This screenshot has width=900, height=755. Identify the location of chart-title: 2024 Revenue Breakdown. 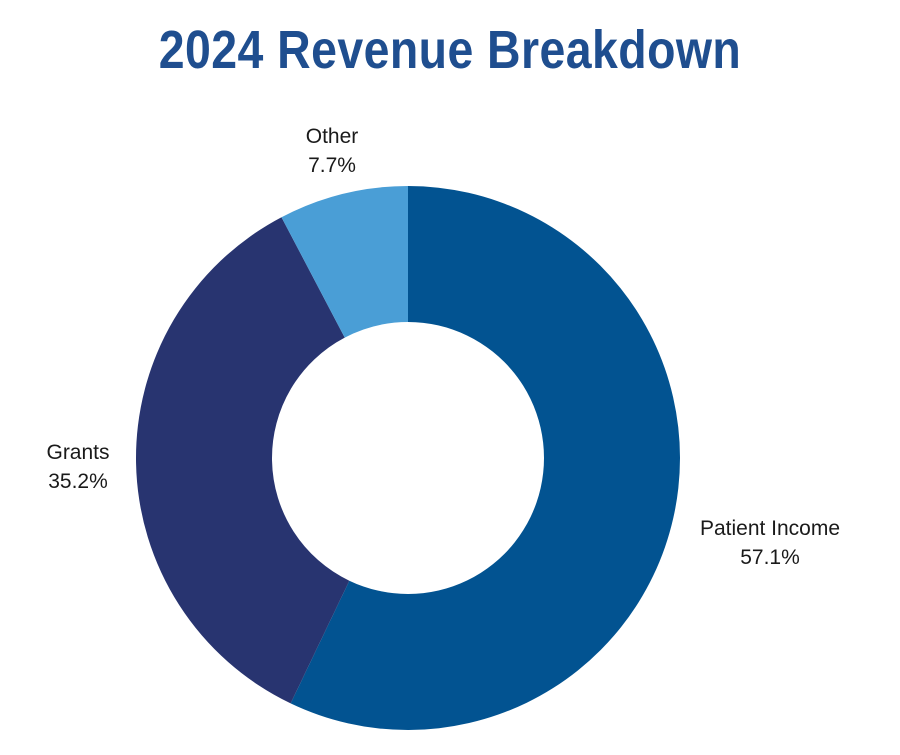
(450, 50).